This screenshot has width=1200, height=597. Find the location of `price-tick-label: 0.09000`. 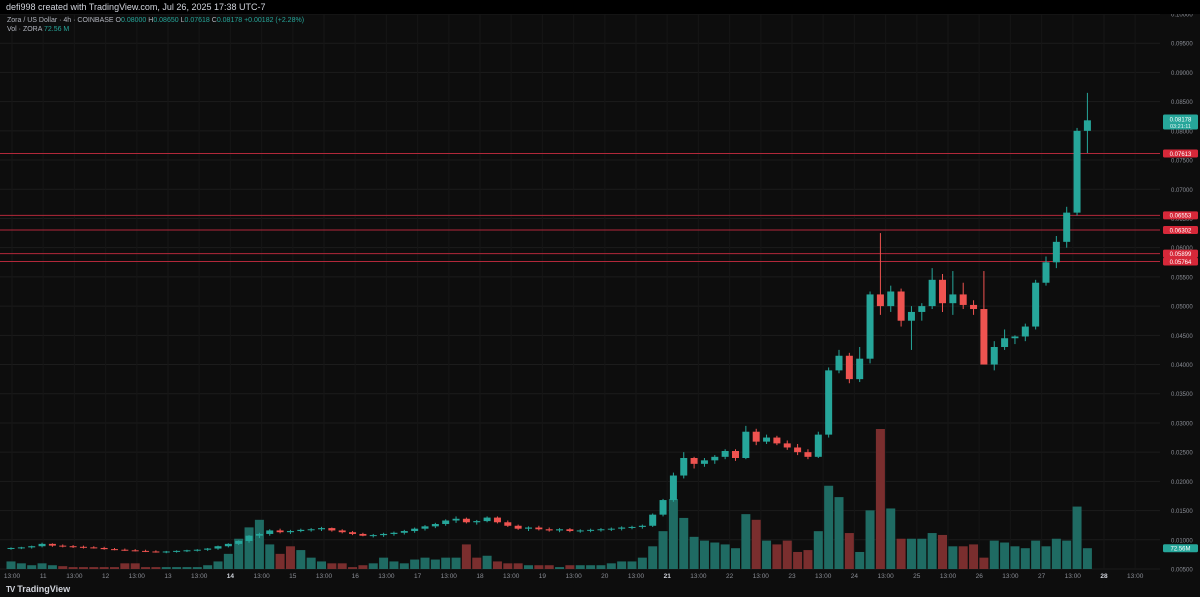

price-tick-label: 0.09000 is located at coordinates (1182, 74).